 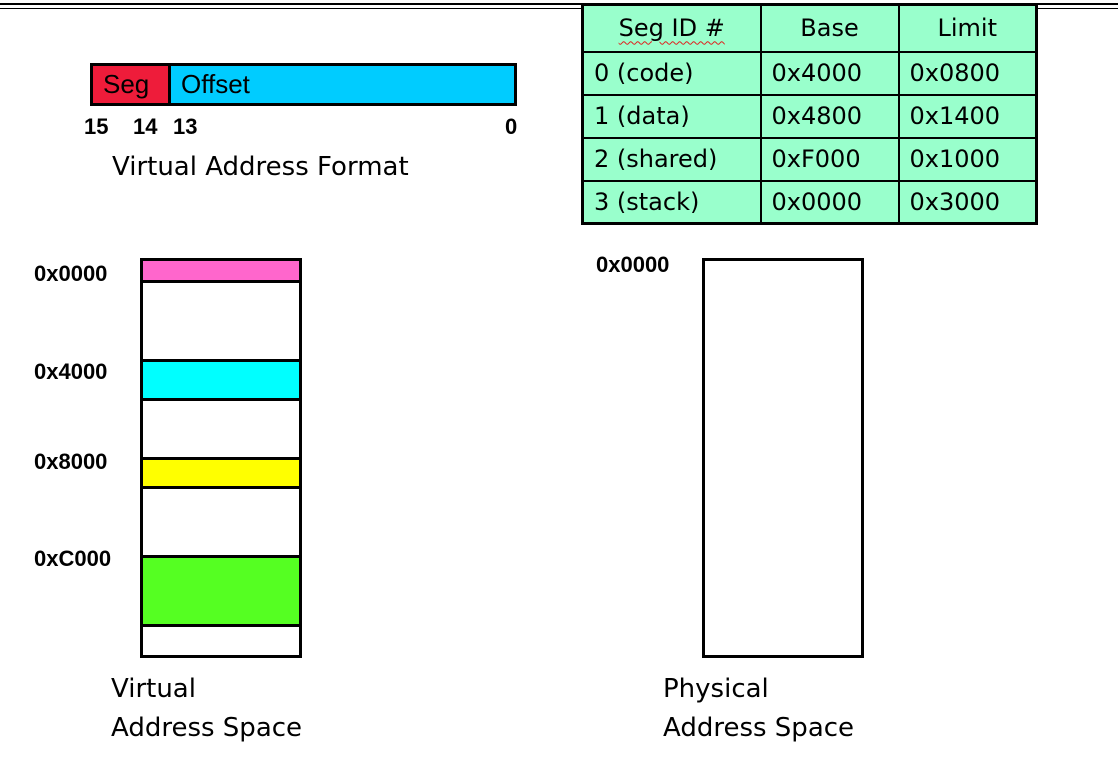 What do you see at coordinates (73, 558) in the screenshot?
I see `virtual-tick-0xc000: 0xC000` at bounding box center [73, 558].